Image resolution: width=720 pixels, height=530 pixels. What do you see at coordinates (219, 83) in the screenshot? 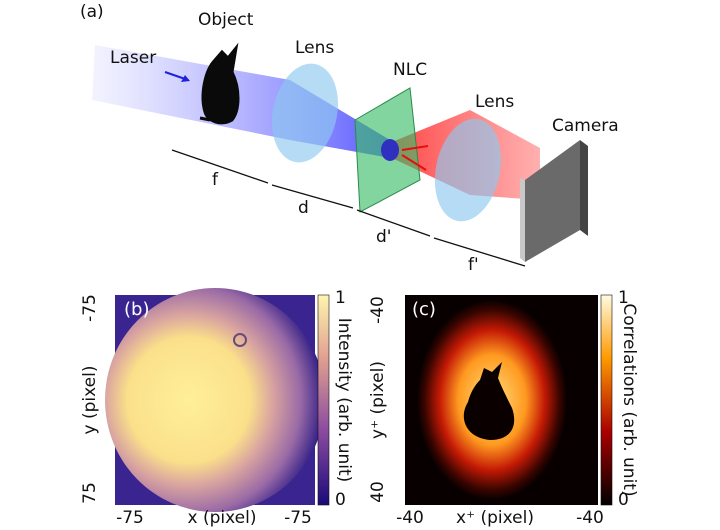
I see `object-cat` at bounding box center [219, 83].